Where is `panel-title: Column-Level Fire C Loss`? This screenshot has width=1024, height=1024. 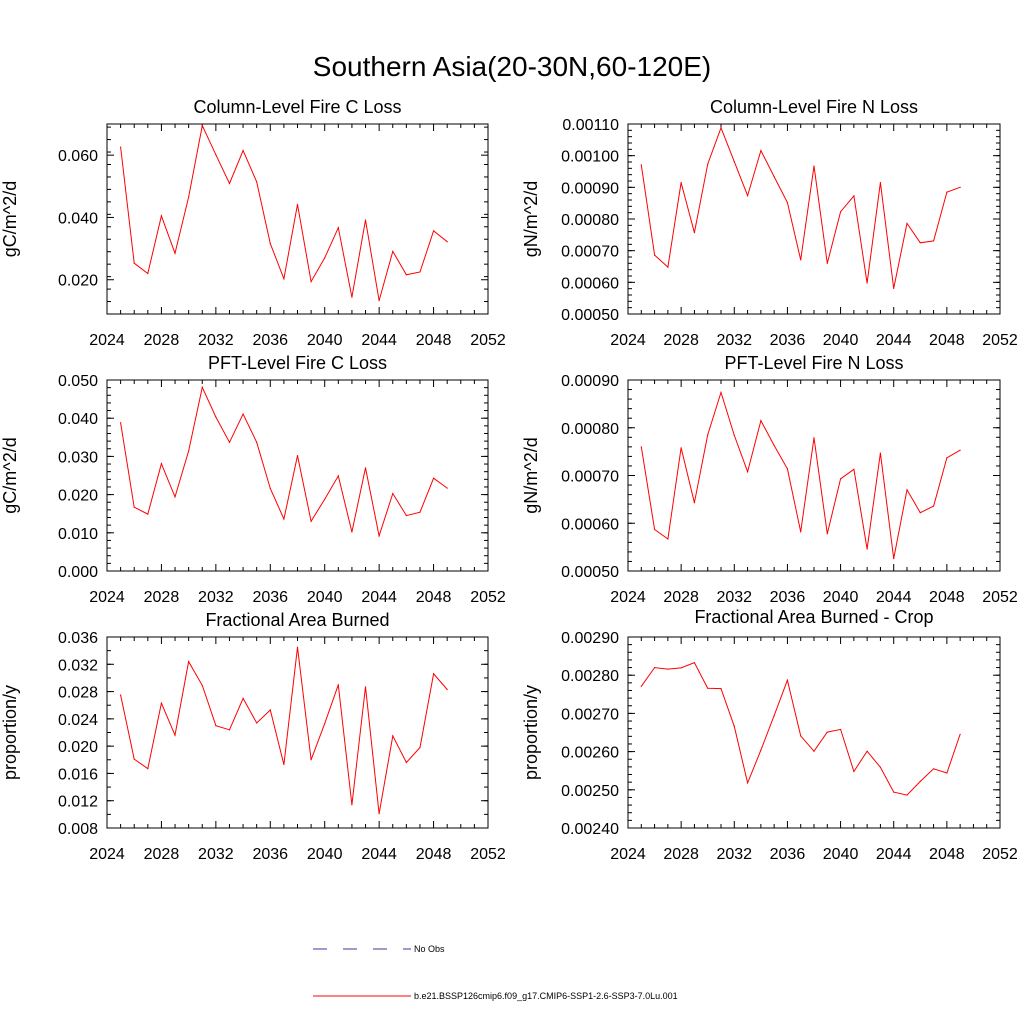 panel-title: Column-Level Fire C Loss is located at coordinates (297, 107).